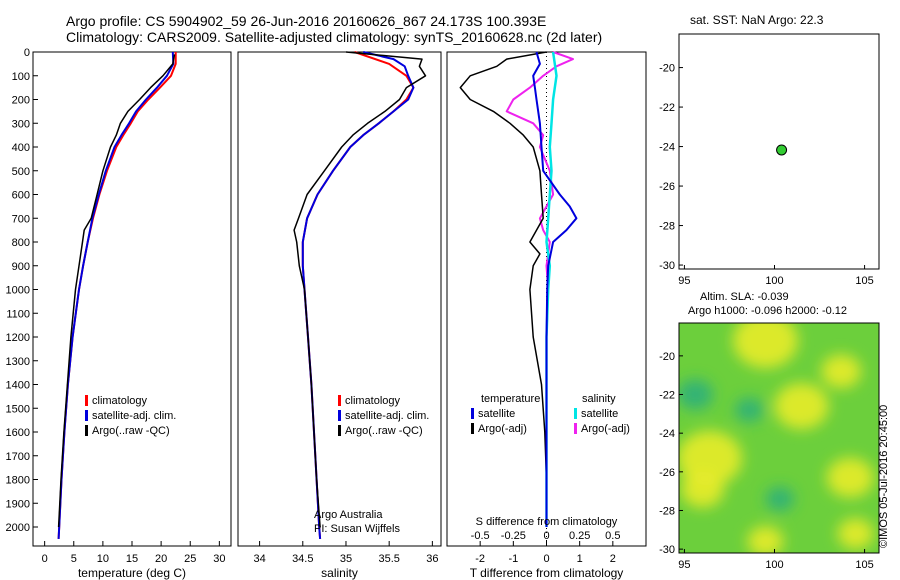 This screenshot has height=580, width=900. Describe the element at coordinates (339, 573) in the screenshot. I see `salinity-x-axis-label: salinity` at that location.